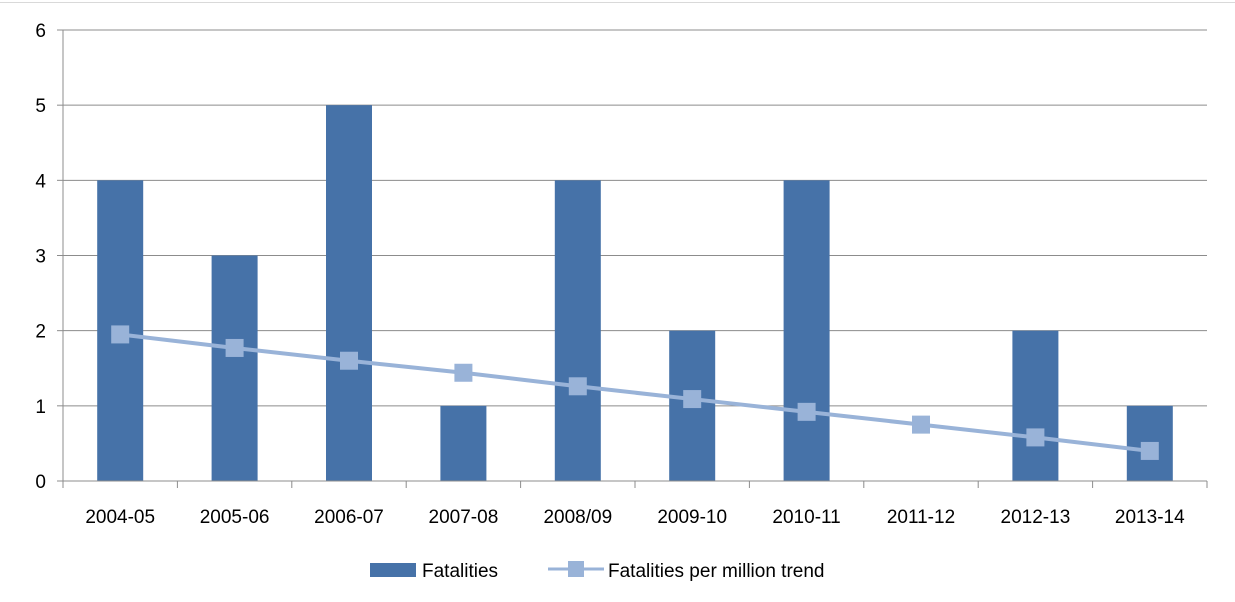  I want to click on y-tick-label: 1, so click(40, 407).